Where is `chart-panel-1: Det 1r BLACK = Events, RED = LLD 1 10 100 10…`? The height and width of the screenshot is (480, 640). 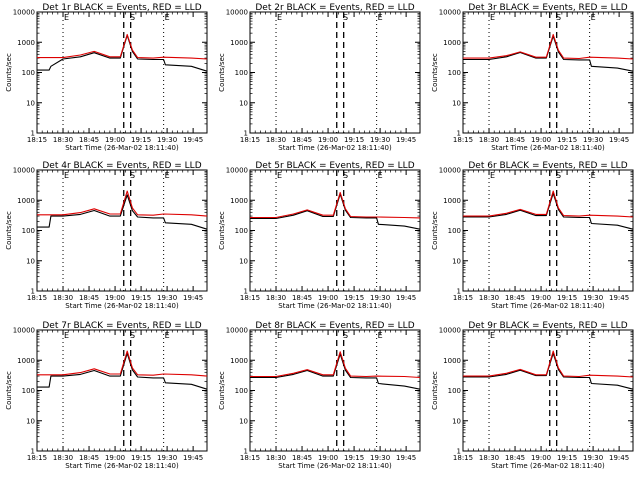 chart-panel-1: Det 1r BLACK = Events, RED = LLD 1 10 100 10… is located at coordinates (106, 77).